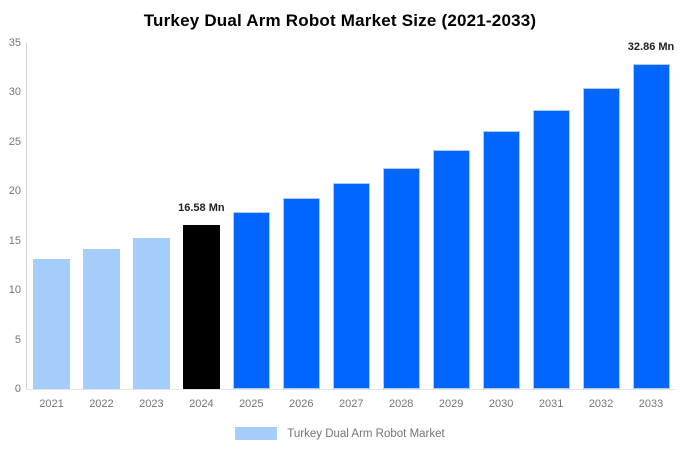 The width and height of the screenshot is (680, 450). Describe the element at coordinates (501, 404) in the screenshot. I see `x-tick-label-2030: 2030` at that location.